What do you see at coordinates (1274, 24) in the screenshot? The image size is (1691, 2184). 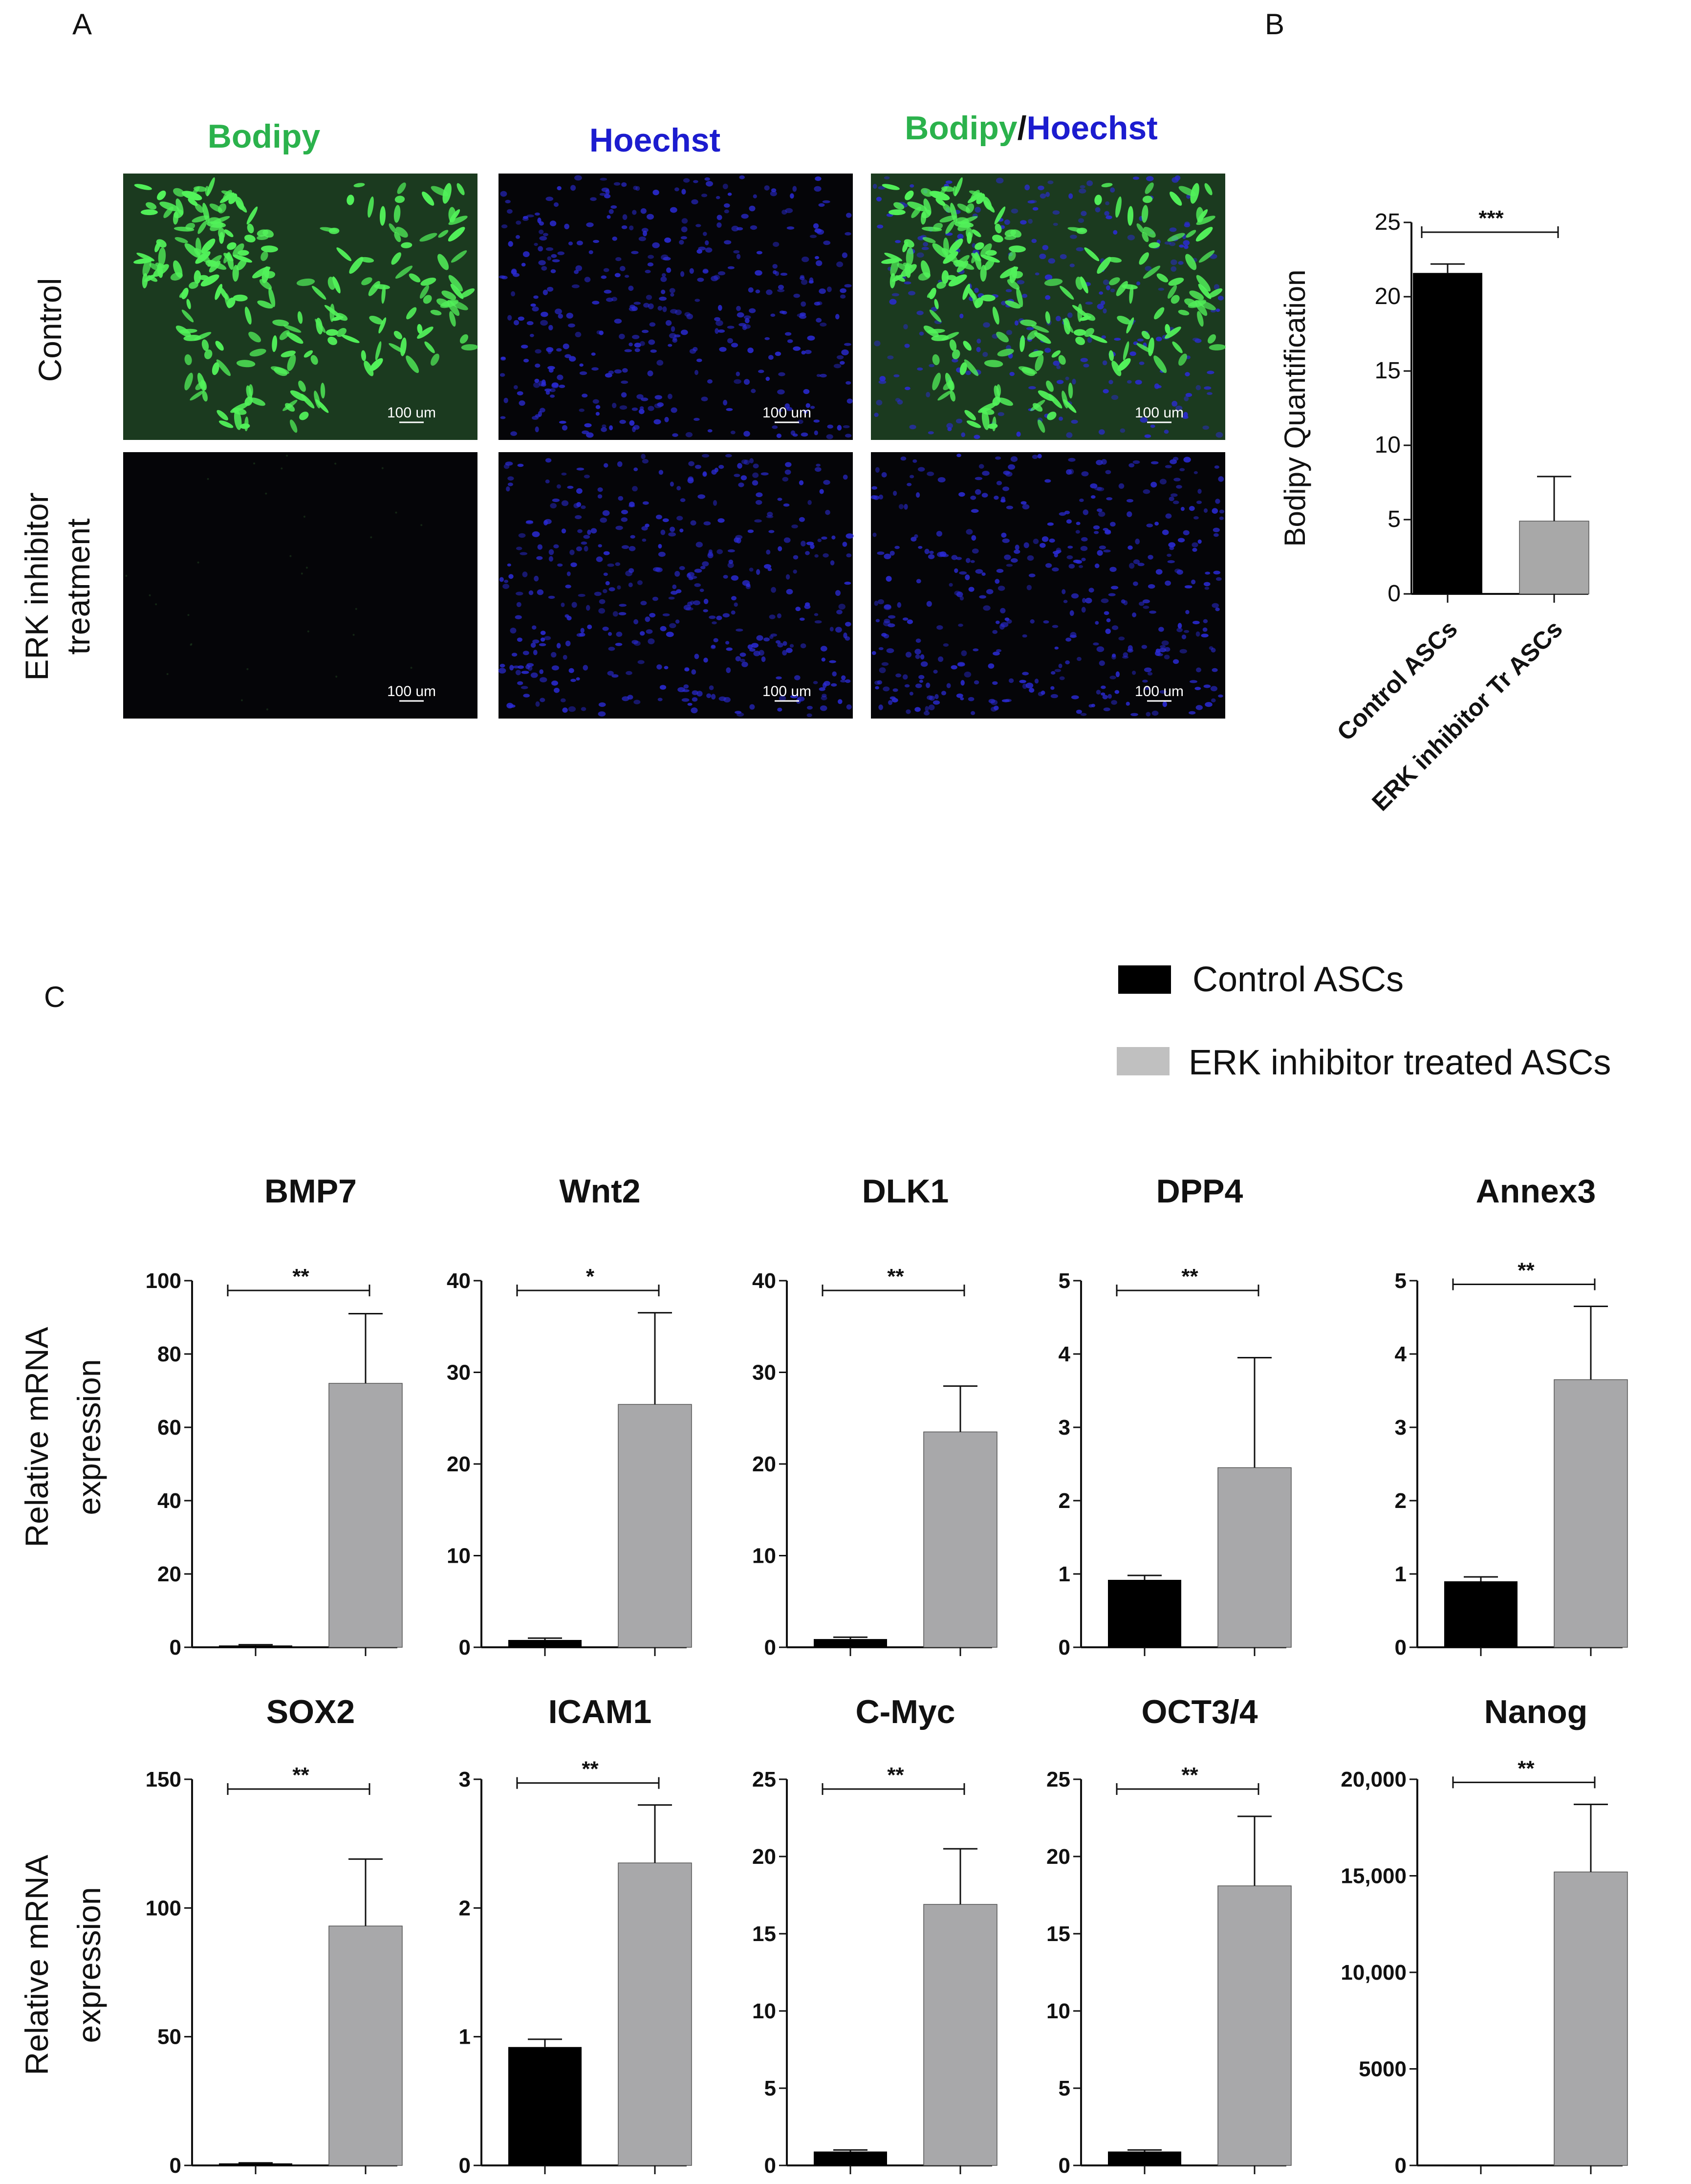 I see `panel-letter-b: B` at bounding box center [1274, 24].